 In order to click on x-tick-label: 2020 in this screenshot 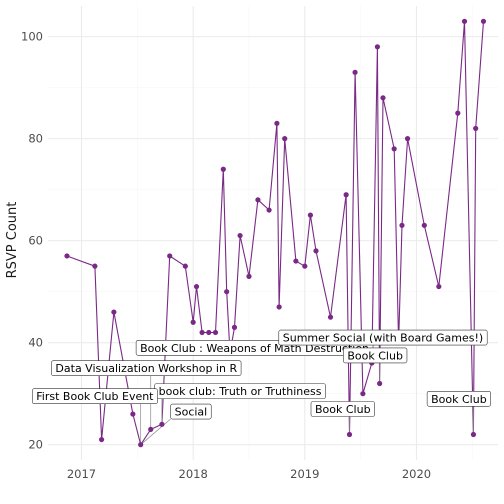, I will do `click(416, 474)`.